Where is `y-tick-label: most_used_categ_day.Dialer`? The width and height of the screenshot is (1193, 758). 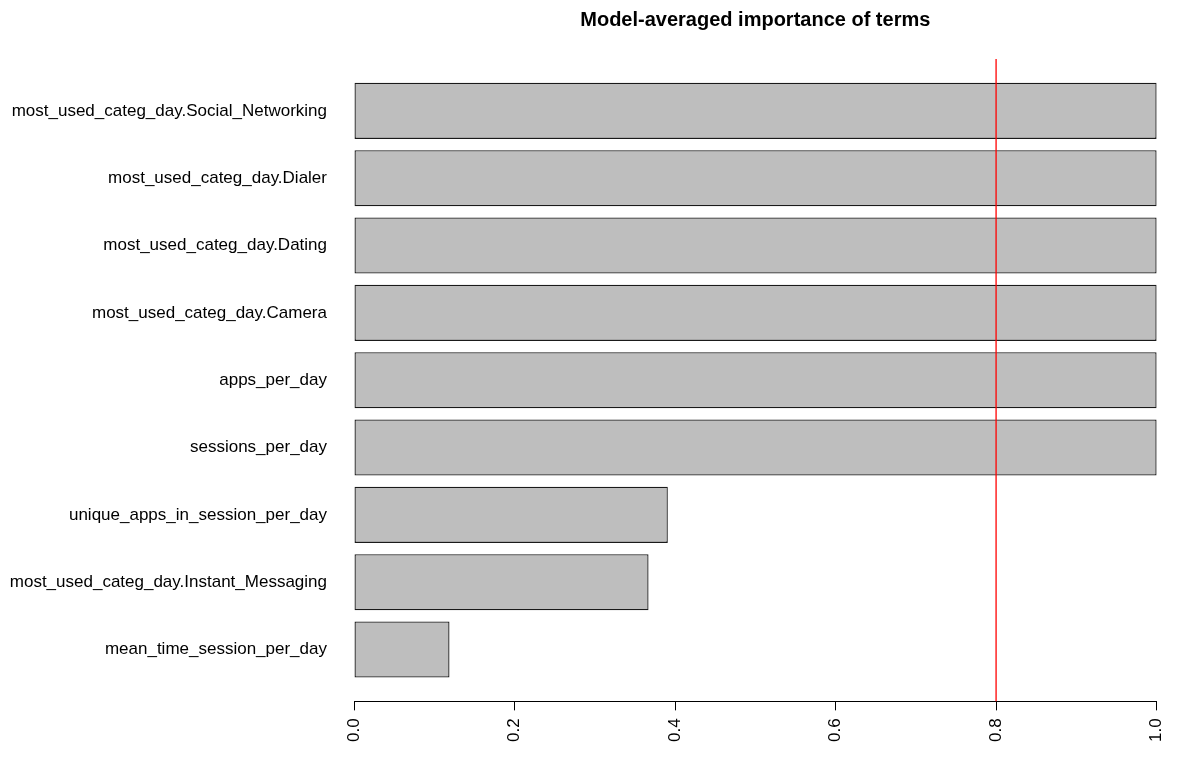 y-tick-label: most_used_categ_day.Dialer is located at coordinates (218, 177).